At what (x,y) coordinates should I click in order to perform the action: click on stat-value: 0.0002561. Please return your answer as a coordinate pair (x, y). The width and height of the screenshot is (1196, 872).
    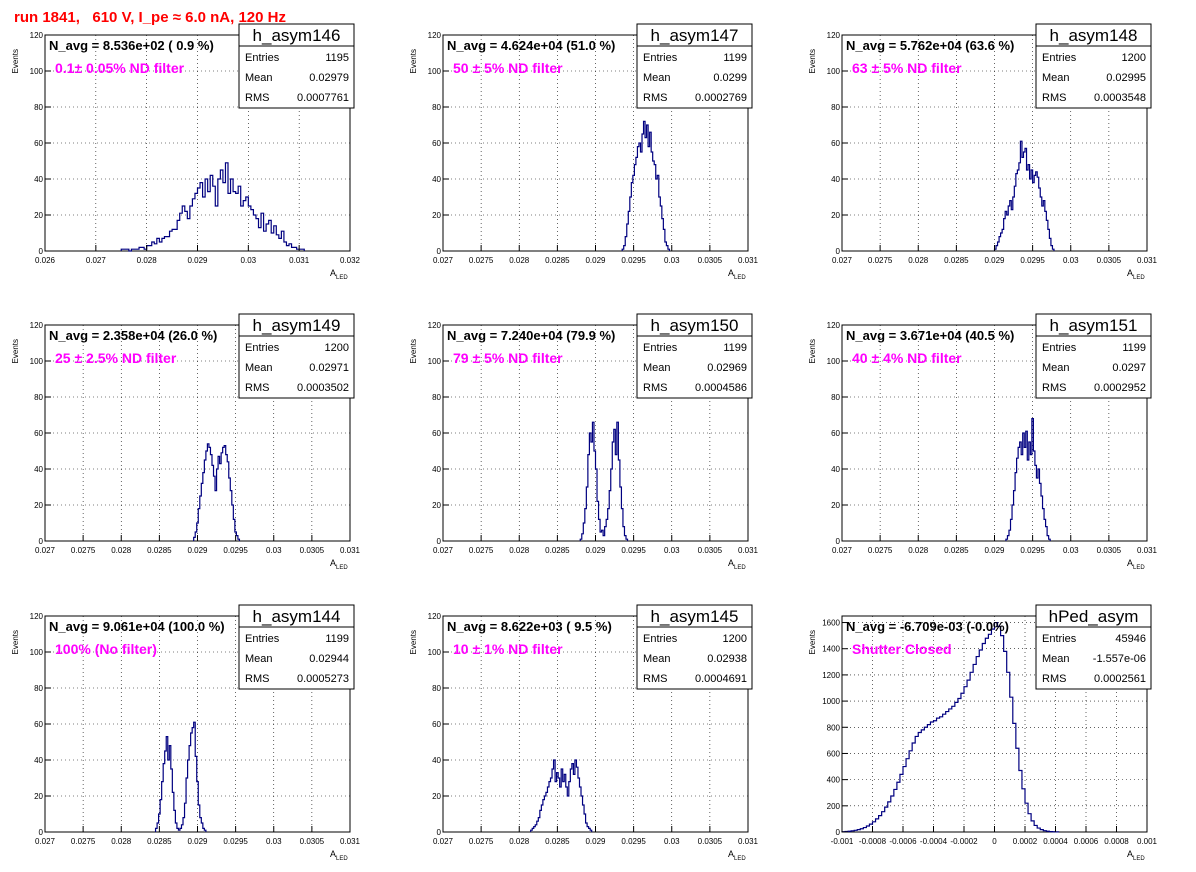
    Looking at the image, I should click on (1120, 679).